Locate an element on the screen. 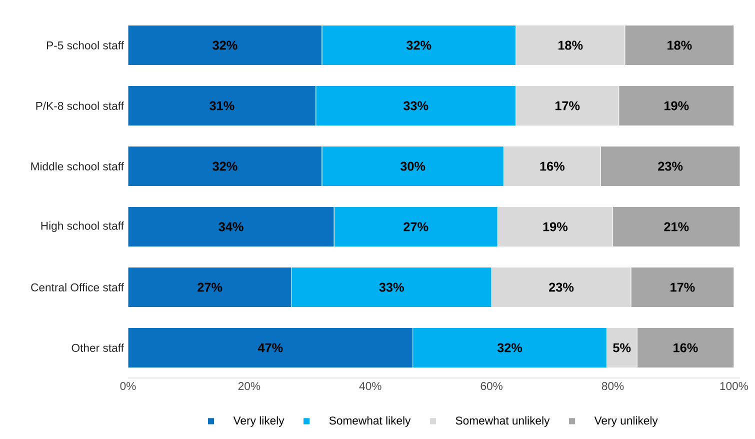 The image size is (755, 439). legend-label: Somewhat unlikely is located at coordinates (503, 421).